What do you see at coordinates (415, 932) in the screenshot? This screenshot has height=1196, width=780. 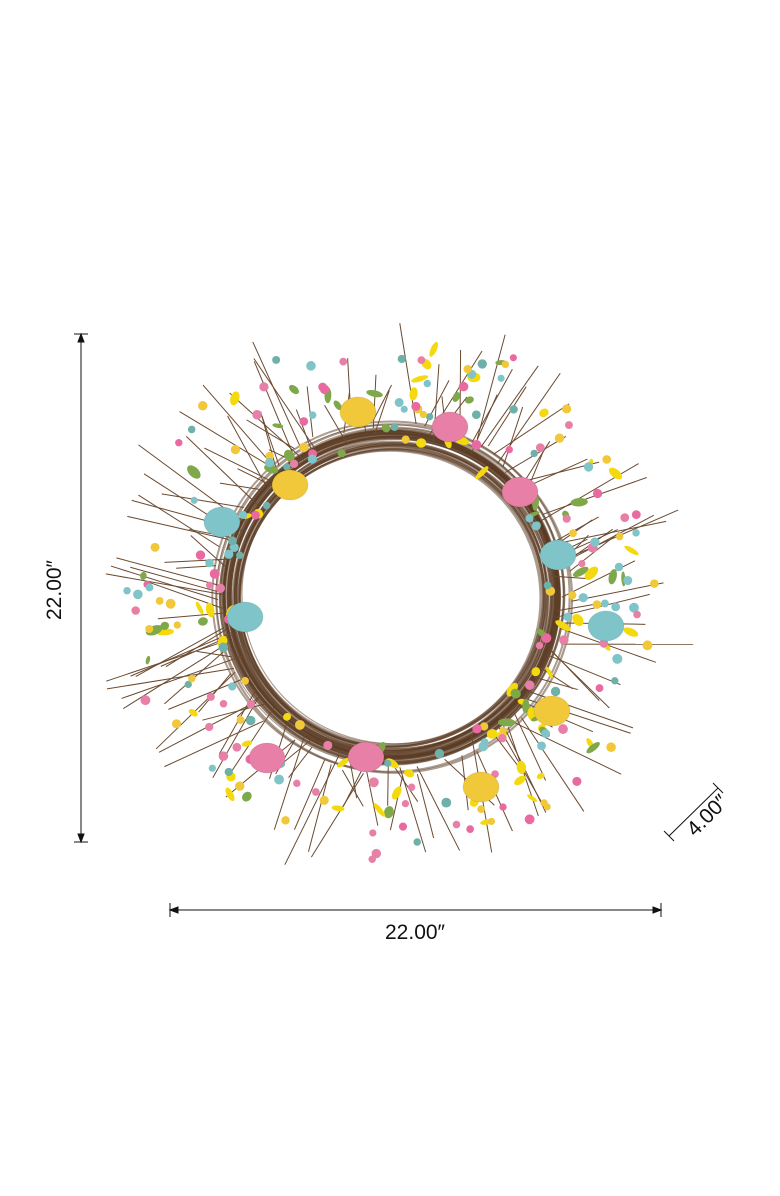 I see `width-label: 22.00″` at bounding box center [415, 932].